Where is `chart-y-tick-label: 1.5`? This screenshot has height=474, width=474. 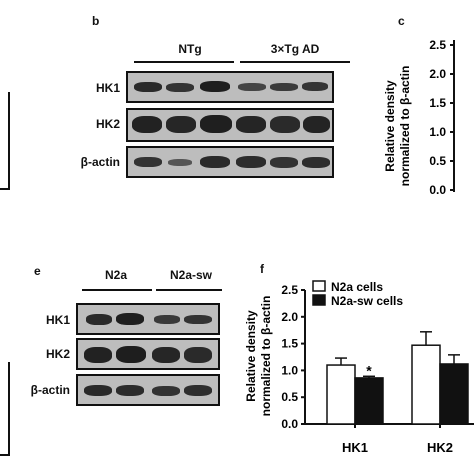
chart-y-tick-label: 1.5 is located at coordinates (289, 344).